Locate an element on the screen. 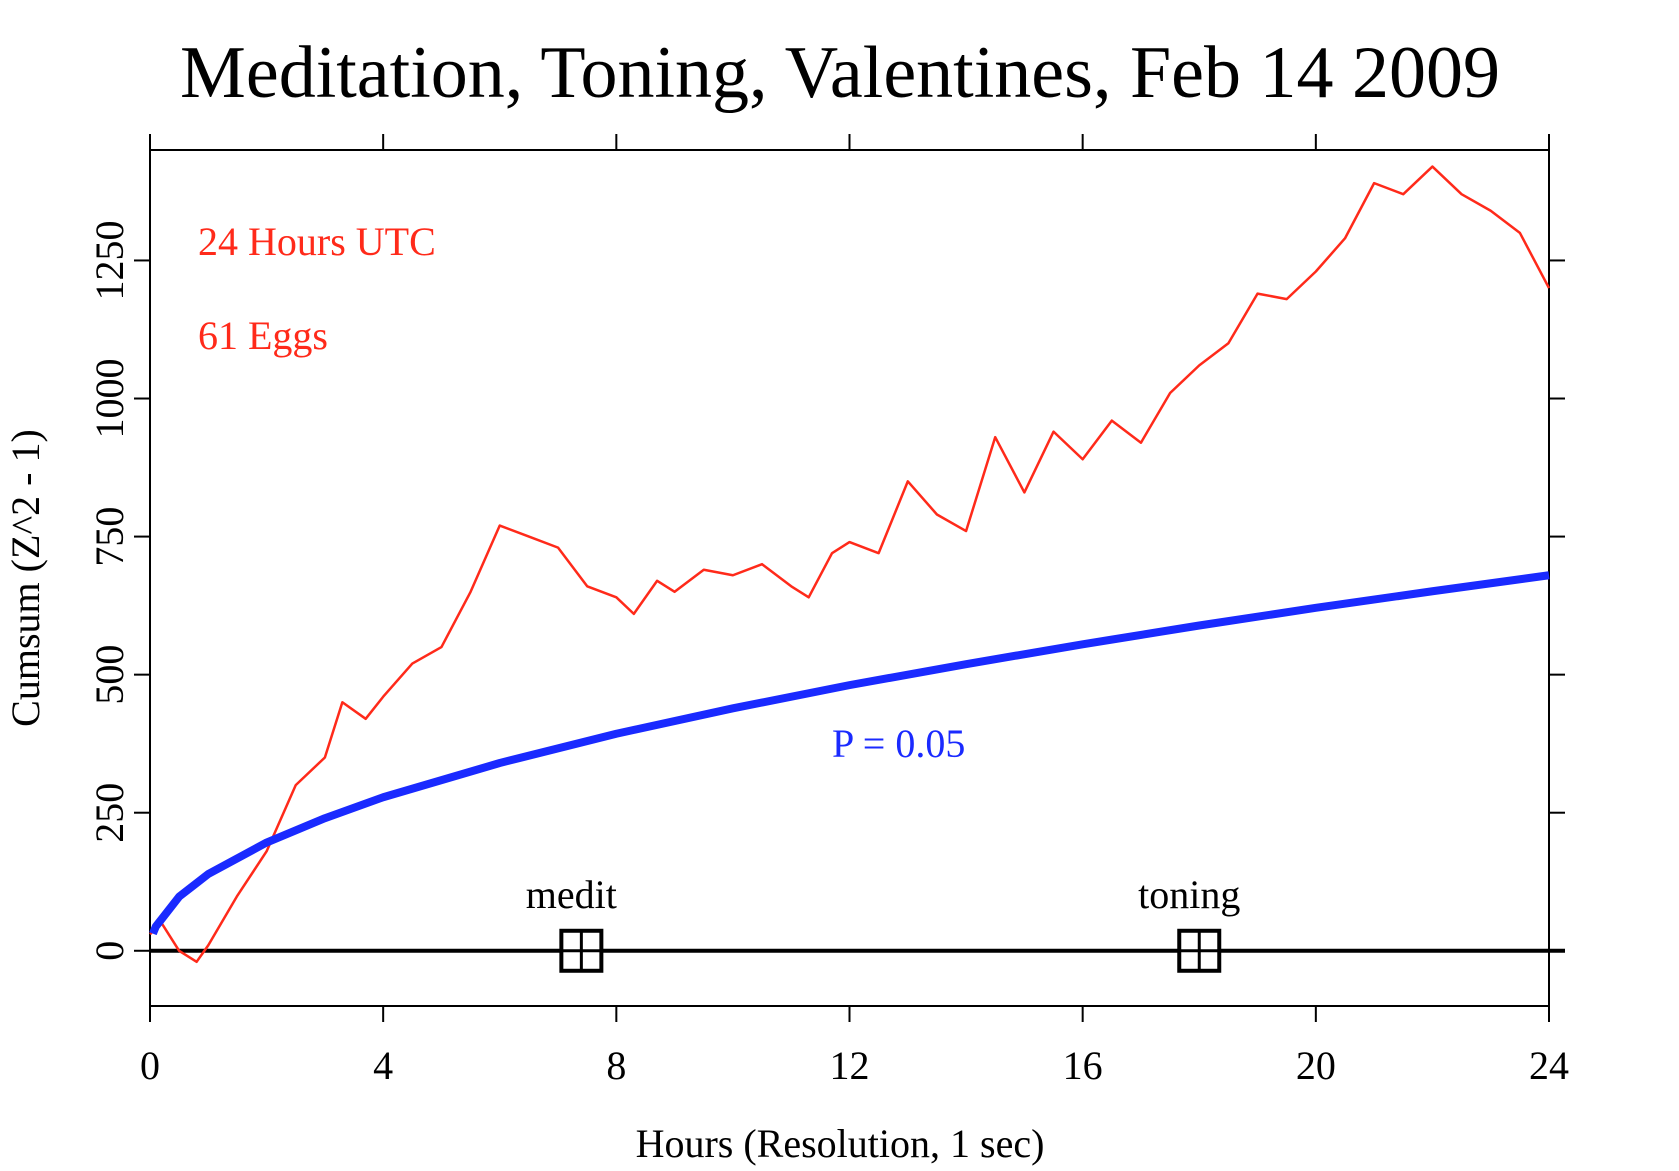 The image size is (1679, 1171). x-tick-label: 20 is located at coordinates (1316, 1065).